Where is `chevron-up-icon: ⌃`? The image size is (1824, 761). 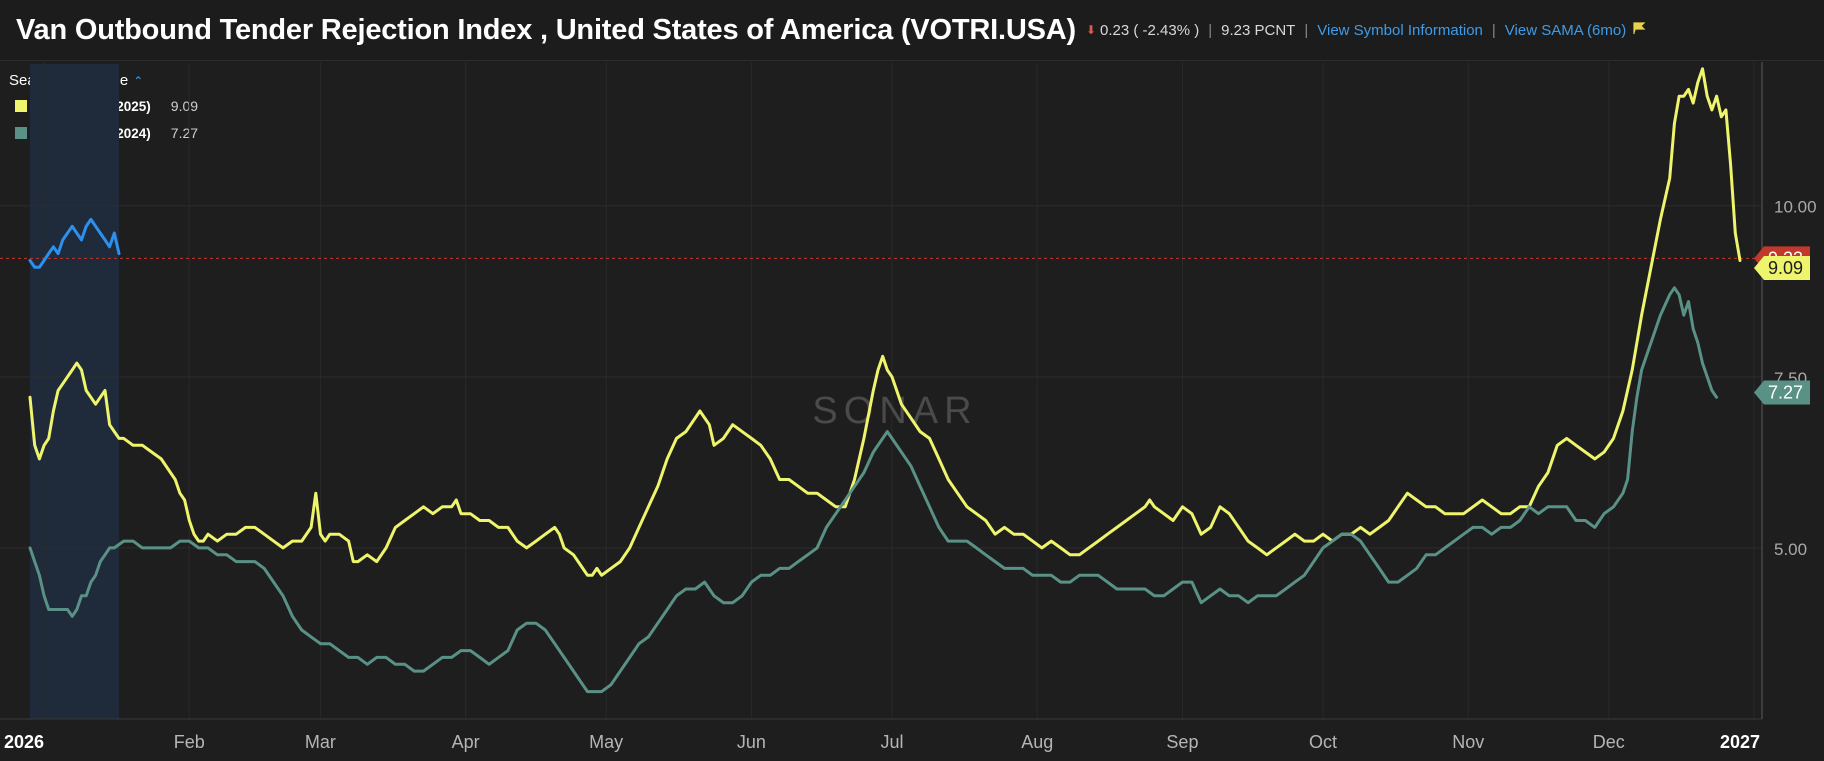
chevron-up-icon: ⌃ is located at coordinates (138, 81).